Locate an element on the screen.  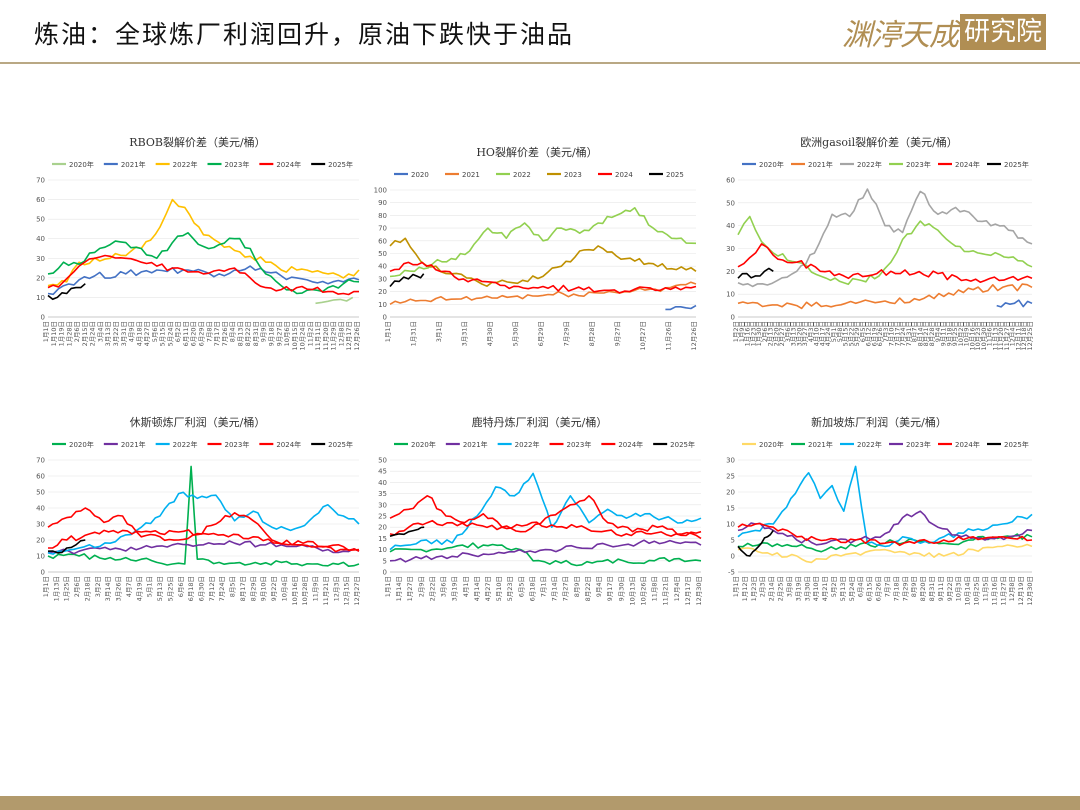
x-tick-label: 8月4日 is located at coordinates (233, 331).